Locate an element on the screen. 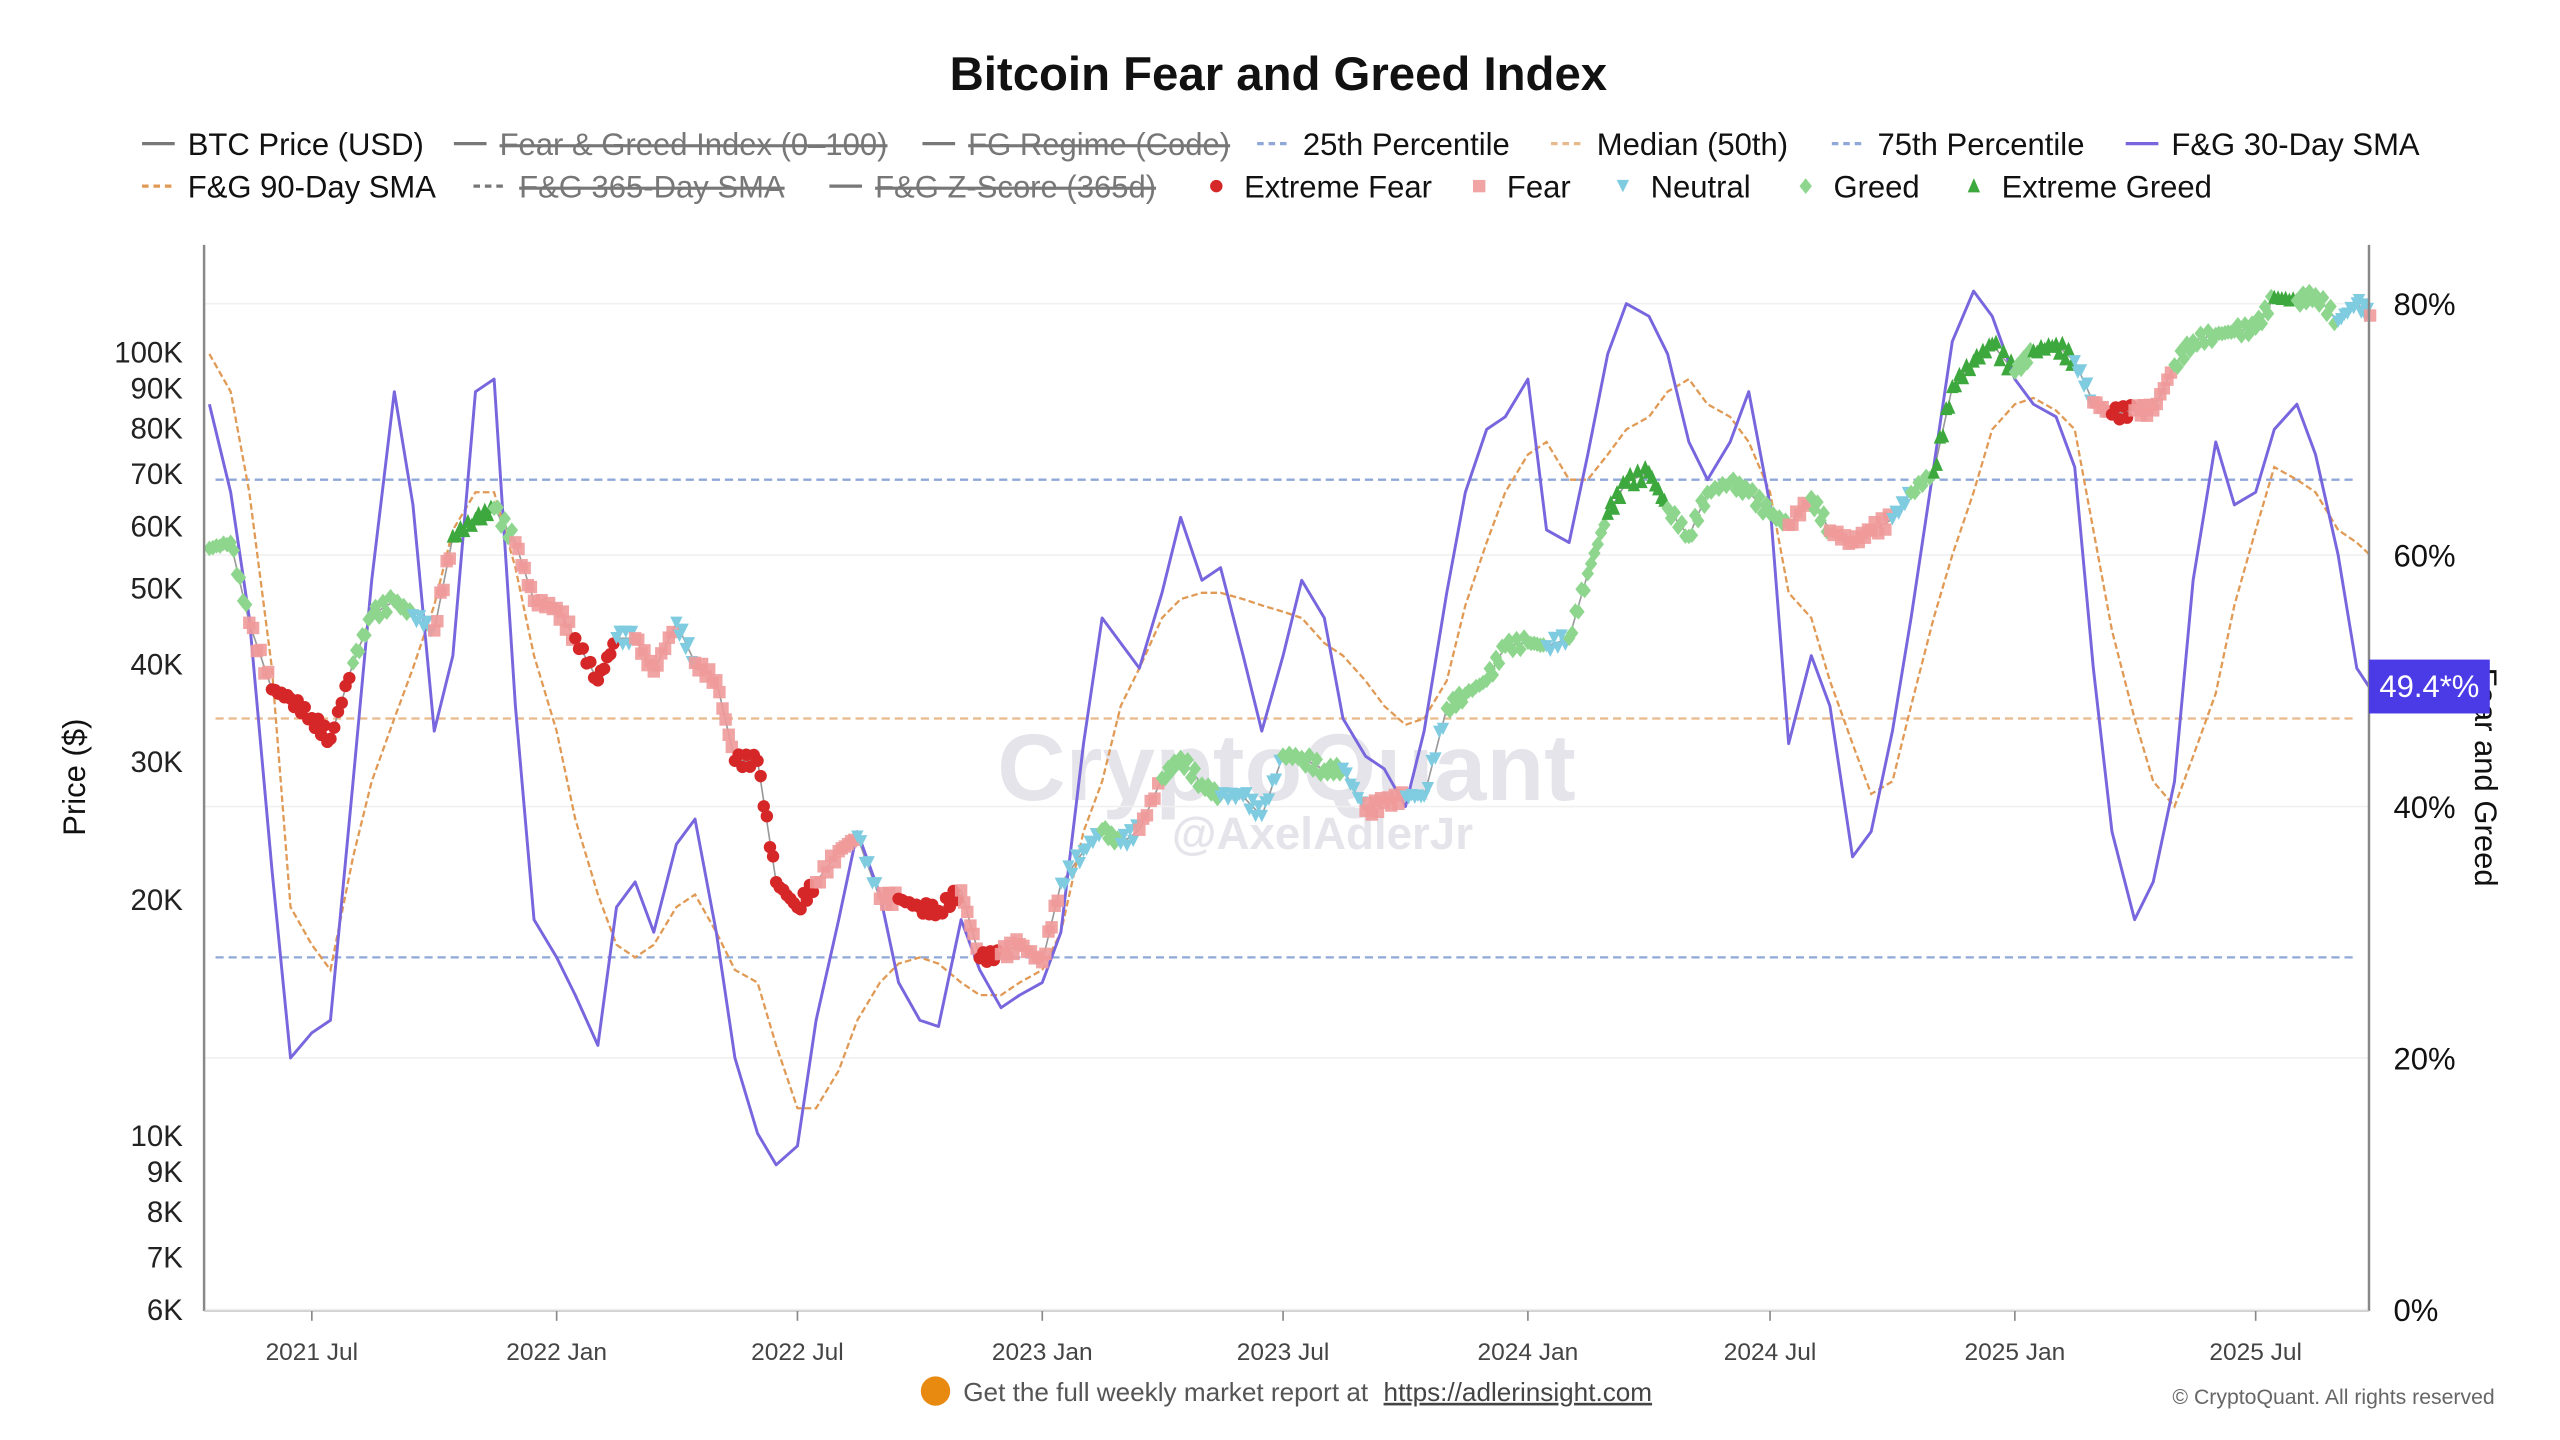 The height and width of the screenshot is (1440, 2560). legend-item: Neutral is located at coordinates (1683, 187).